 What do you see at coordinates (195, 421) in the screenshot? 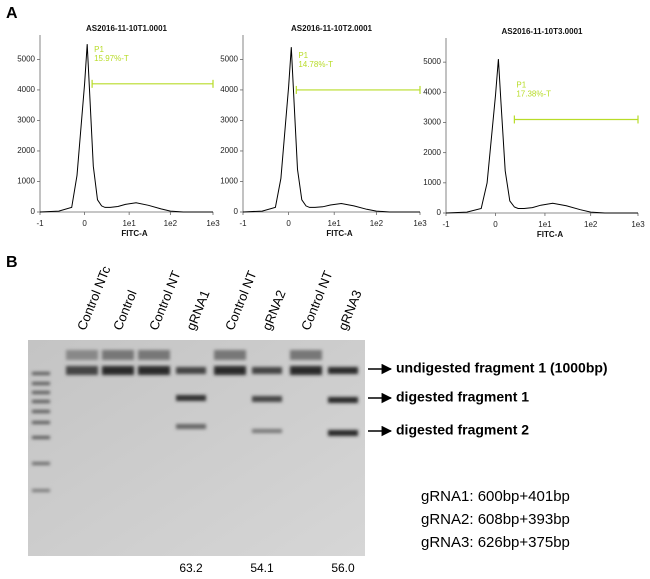
I see `gel-bands` at bounding box center [195, 421].